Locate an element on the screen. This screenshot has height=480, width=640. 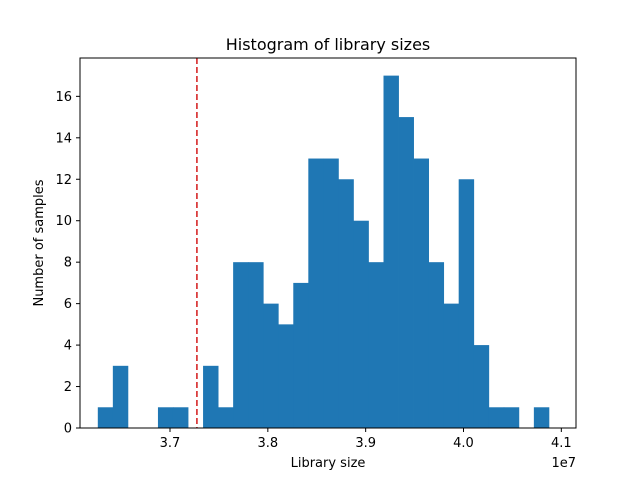
y-tick-label: 12 is located at coordinates (63, 180).